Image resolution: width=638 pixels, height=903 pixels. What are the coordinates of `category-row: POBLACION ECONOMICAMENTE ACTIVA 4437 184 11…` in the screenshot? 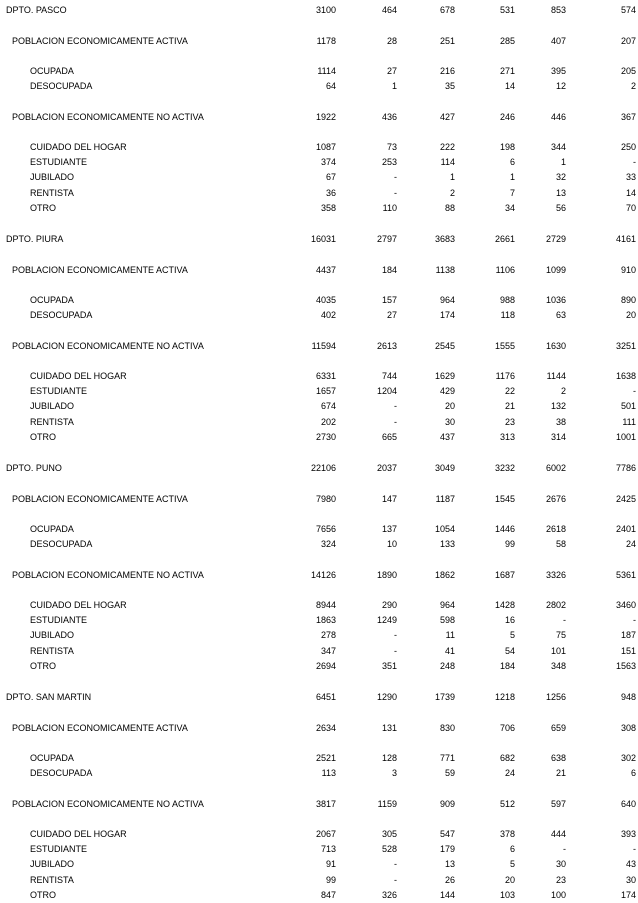 It's located at (319, 270).